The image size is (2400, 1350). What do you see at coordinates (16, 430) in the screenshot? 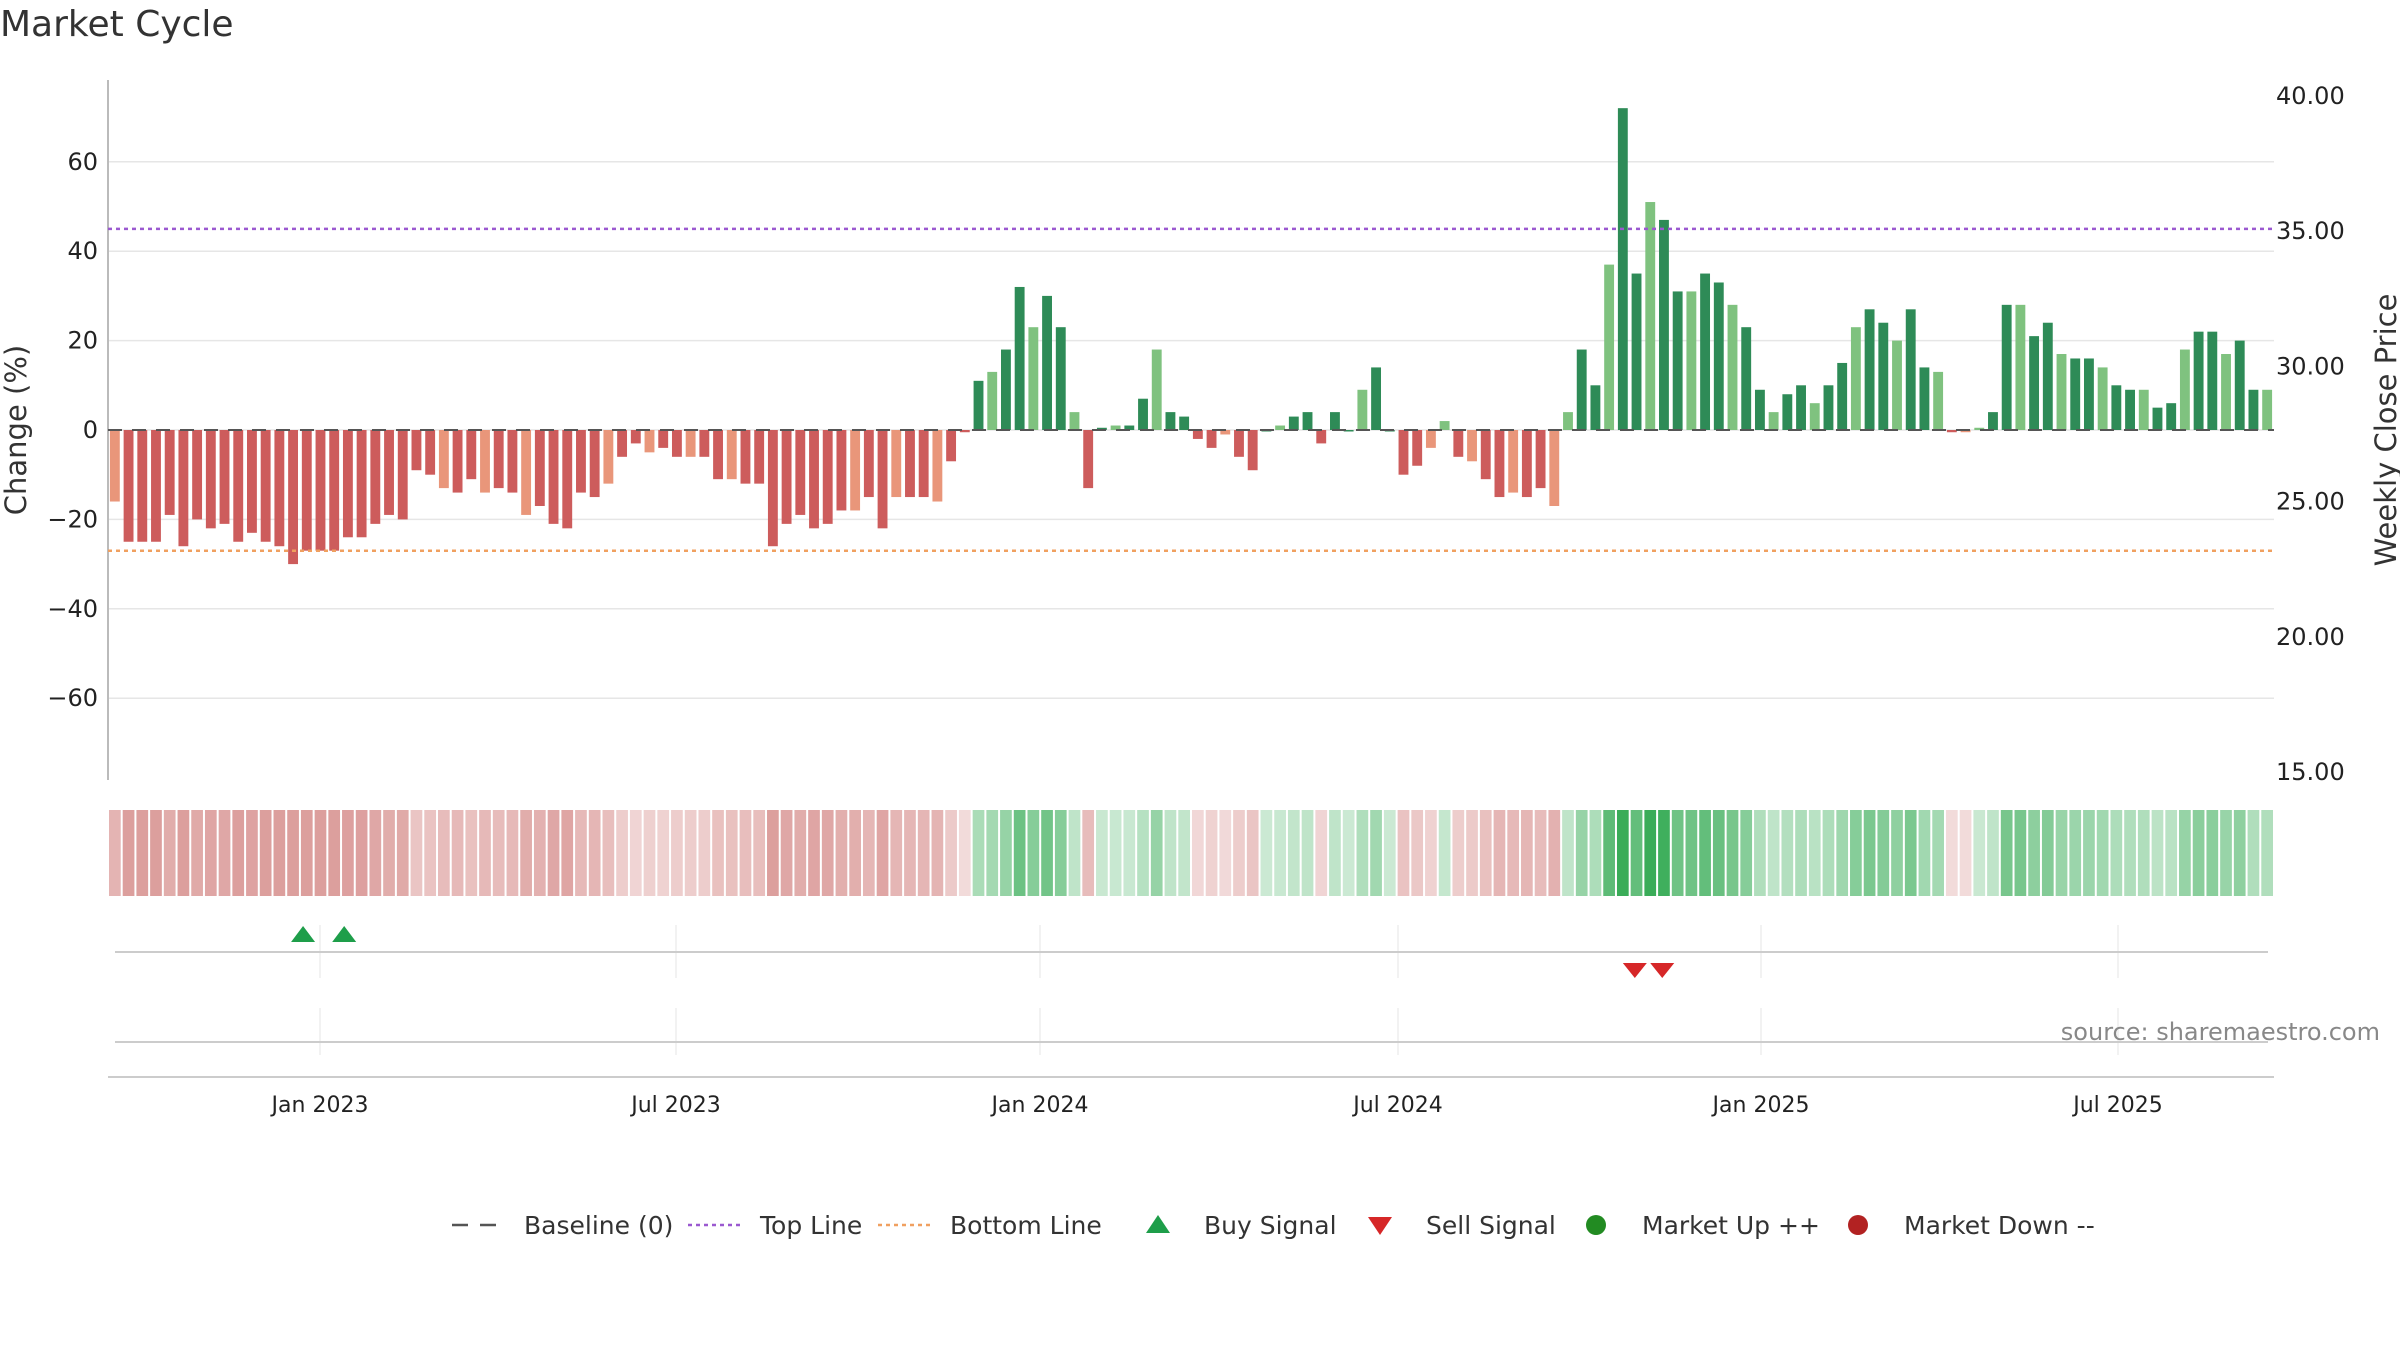
I see `y-axis-label-left: Change (%)` at bounding box center [16, 430].